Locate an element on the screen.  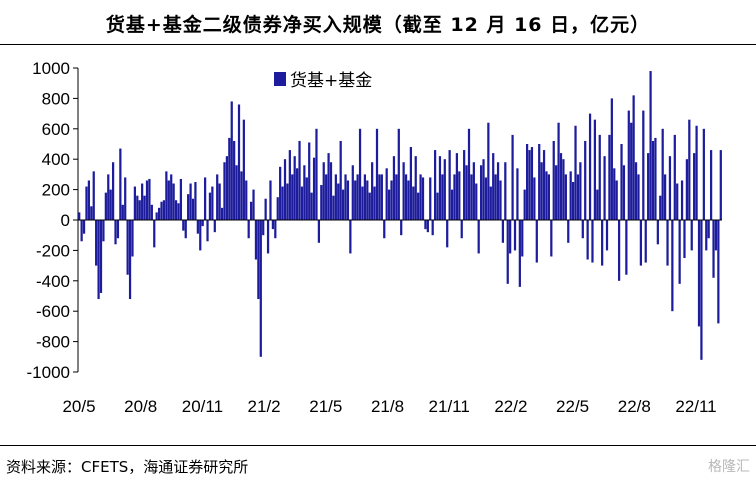
x-tick-label: 20/11 is located at coordinates (202, 406).